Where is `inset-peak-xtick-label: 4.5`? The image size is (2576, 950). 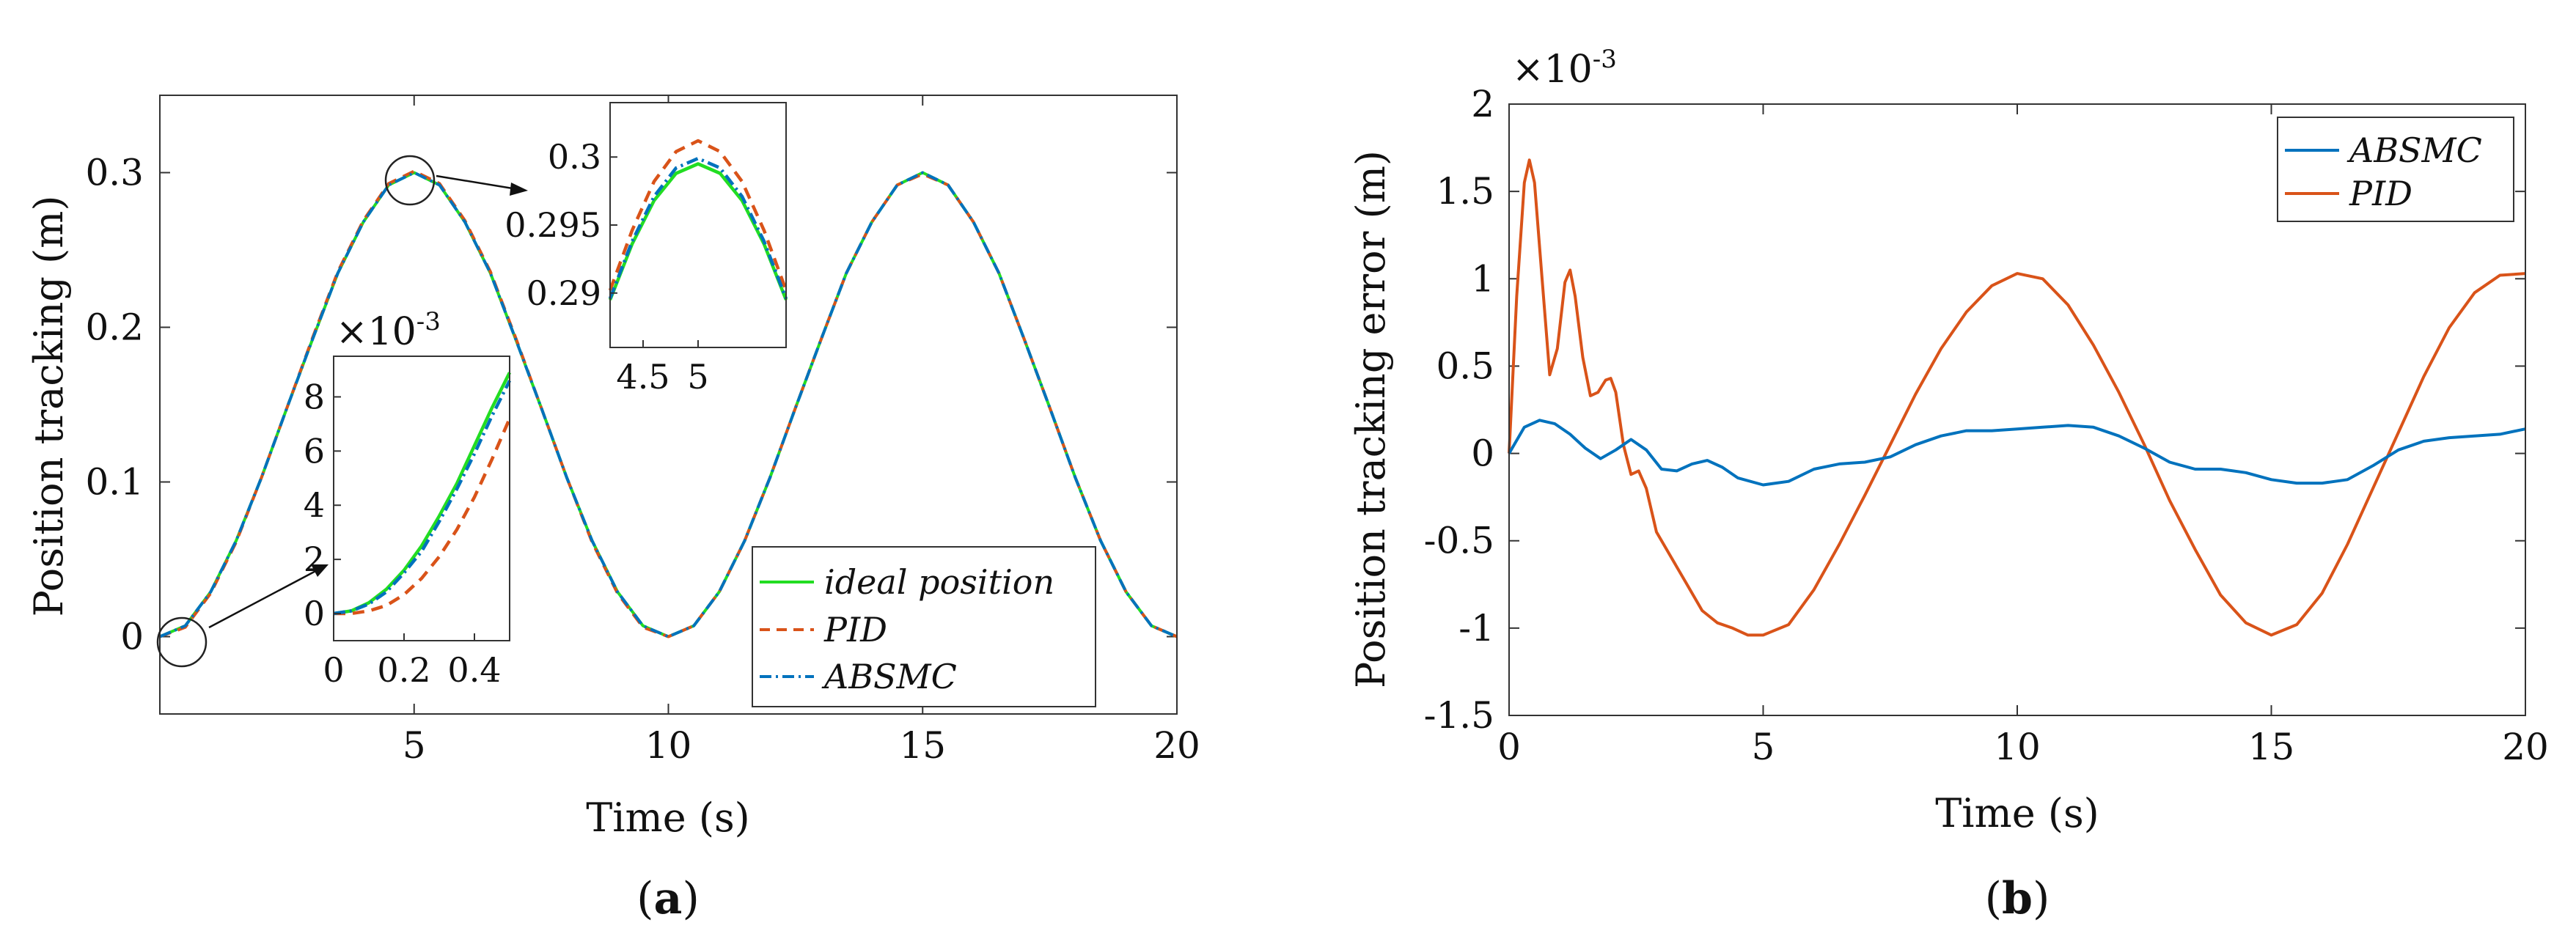
inset-peak-xtick-label: 4.5 is located at coordinates (643, 377).